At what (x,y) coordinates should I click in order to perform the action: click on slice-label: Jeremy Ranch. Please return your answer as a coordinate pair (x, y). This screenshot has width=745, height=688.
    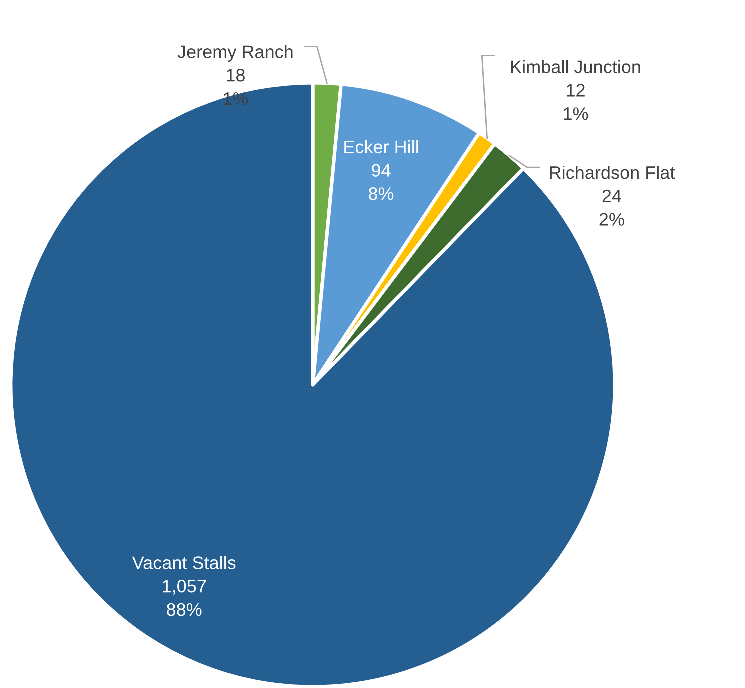
    Looking at the image, I should click on (235, 53).